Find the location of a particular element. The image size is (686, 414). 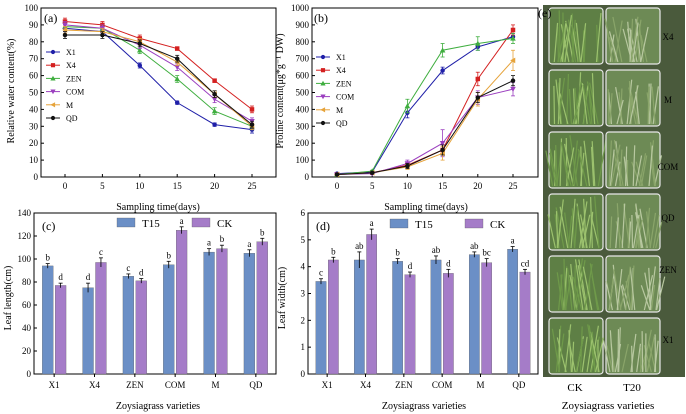

c-category-label: ZEN is located at coordinates (135, 385).